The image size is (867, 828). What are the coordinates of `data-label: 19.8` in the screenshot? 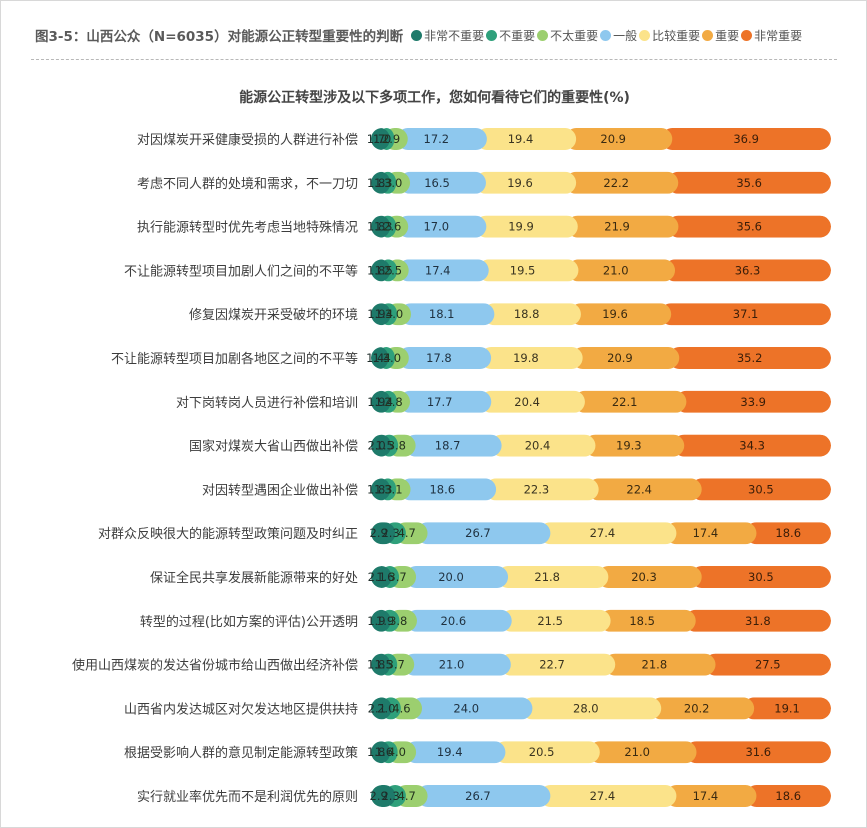 It's located at (526, 358).